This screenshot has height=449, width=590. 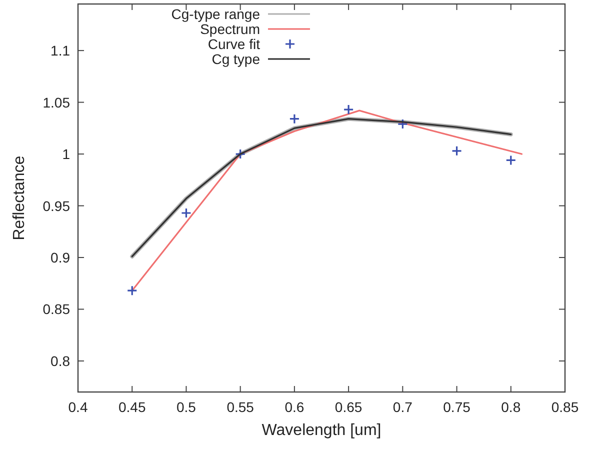 I want to click on x-tick-label: 0.65, so click(x=348, y=407).